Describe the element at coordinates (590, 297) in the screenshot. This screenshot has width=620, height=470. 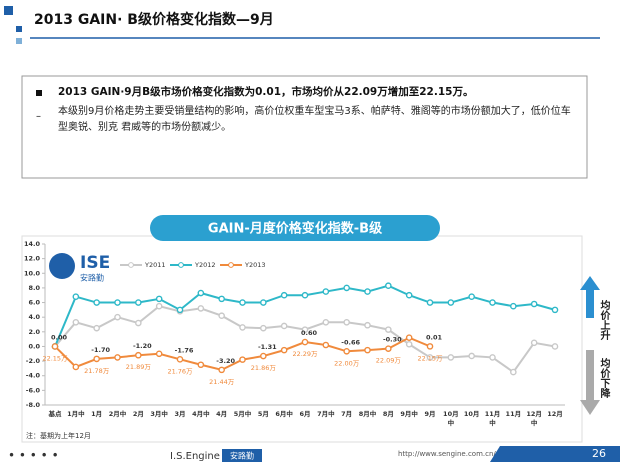
I see `up-arrow` at that location.